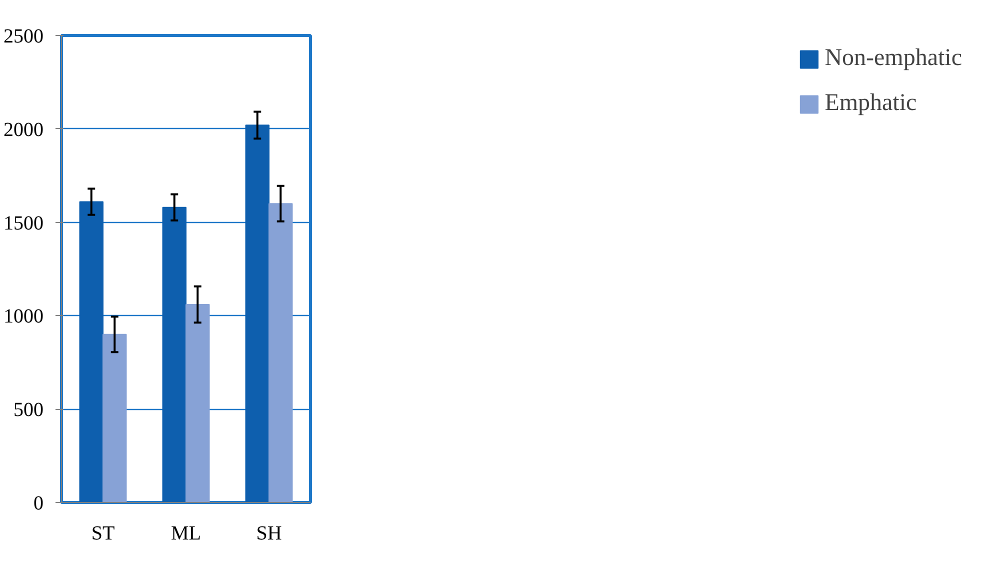 The width and height of the screenshot is (982, 572). I want to click on y-tick-label: 2000, so click(24, 129).